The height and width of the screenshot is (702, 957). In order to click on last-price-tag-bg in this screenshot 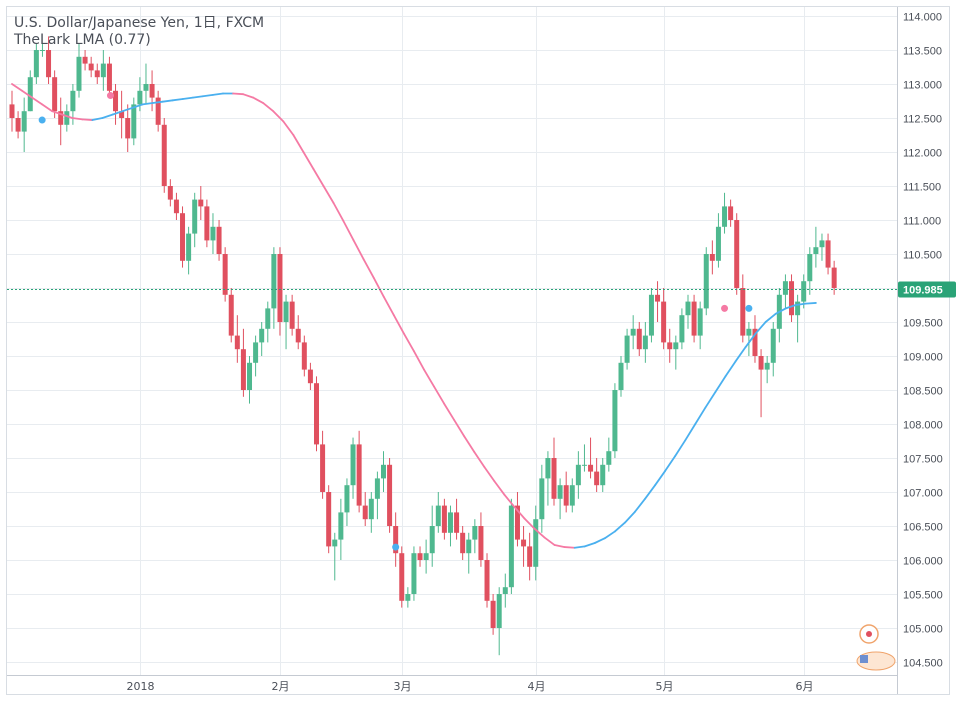, I will do `click(927, 289)`.